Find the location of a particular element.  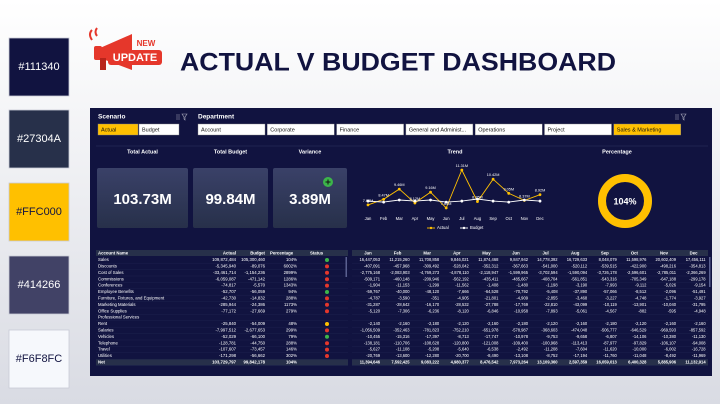

table-cell: Marketing Materials is located at coordinates (117, 304).